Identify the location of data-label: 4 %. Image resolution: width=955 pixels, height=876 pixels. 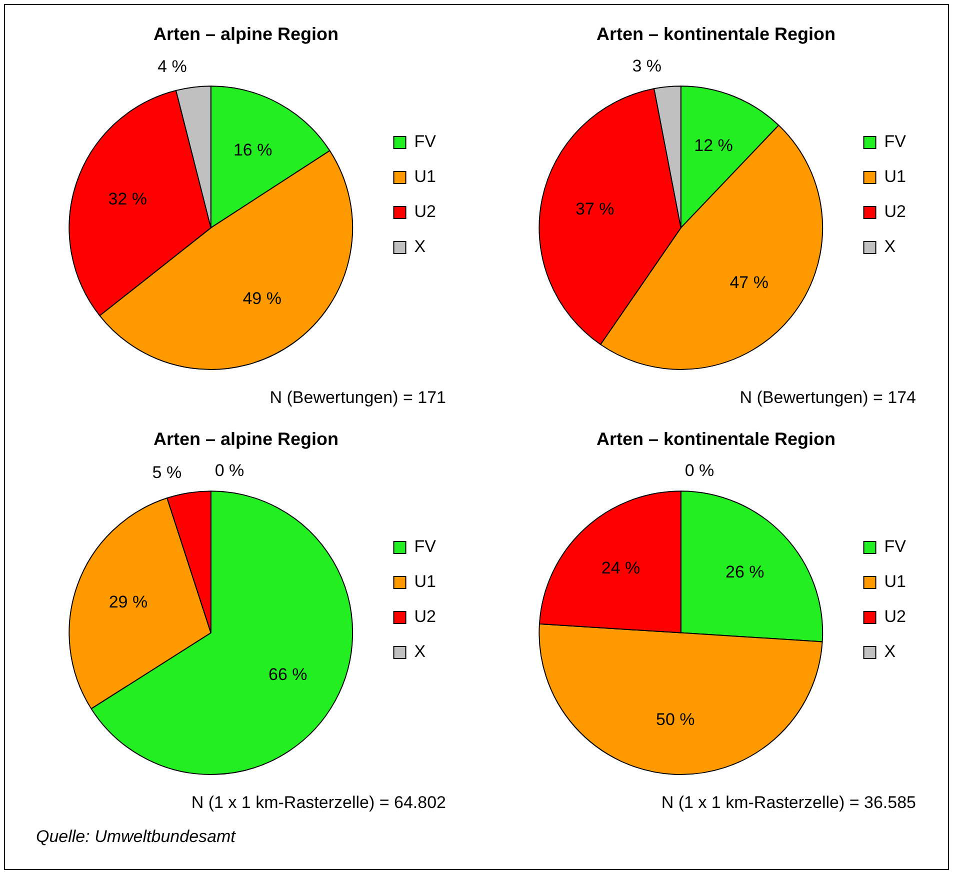
(172, 66).